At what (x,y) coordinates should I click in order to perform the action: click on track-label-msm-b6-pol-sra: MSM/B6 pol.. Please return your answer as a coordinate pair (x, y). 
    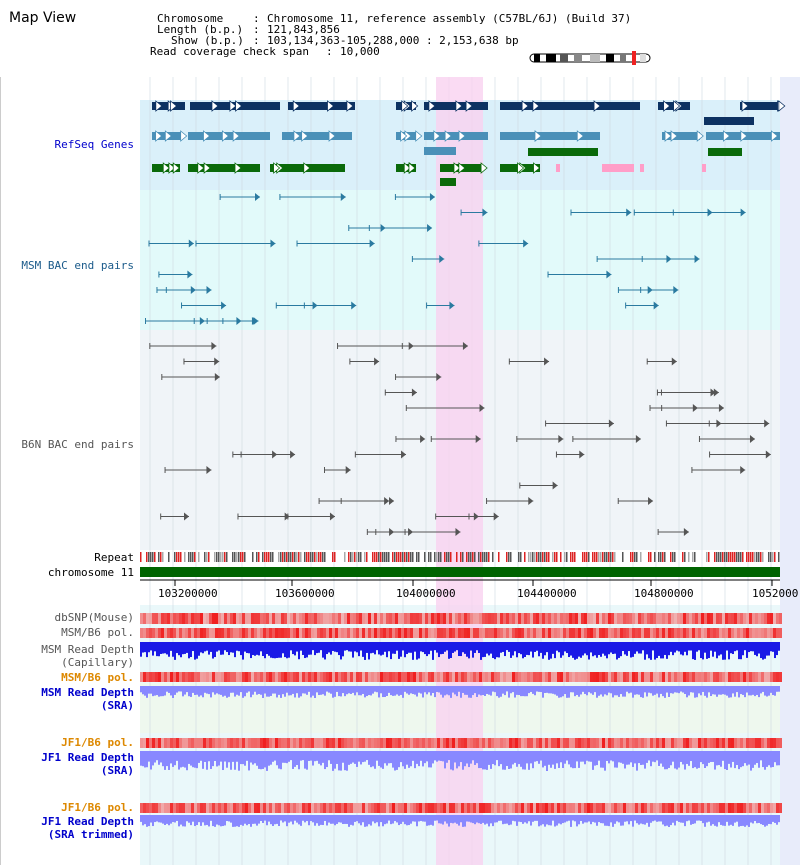
    Looking at the image, I should click on (97, 677).